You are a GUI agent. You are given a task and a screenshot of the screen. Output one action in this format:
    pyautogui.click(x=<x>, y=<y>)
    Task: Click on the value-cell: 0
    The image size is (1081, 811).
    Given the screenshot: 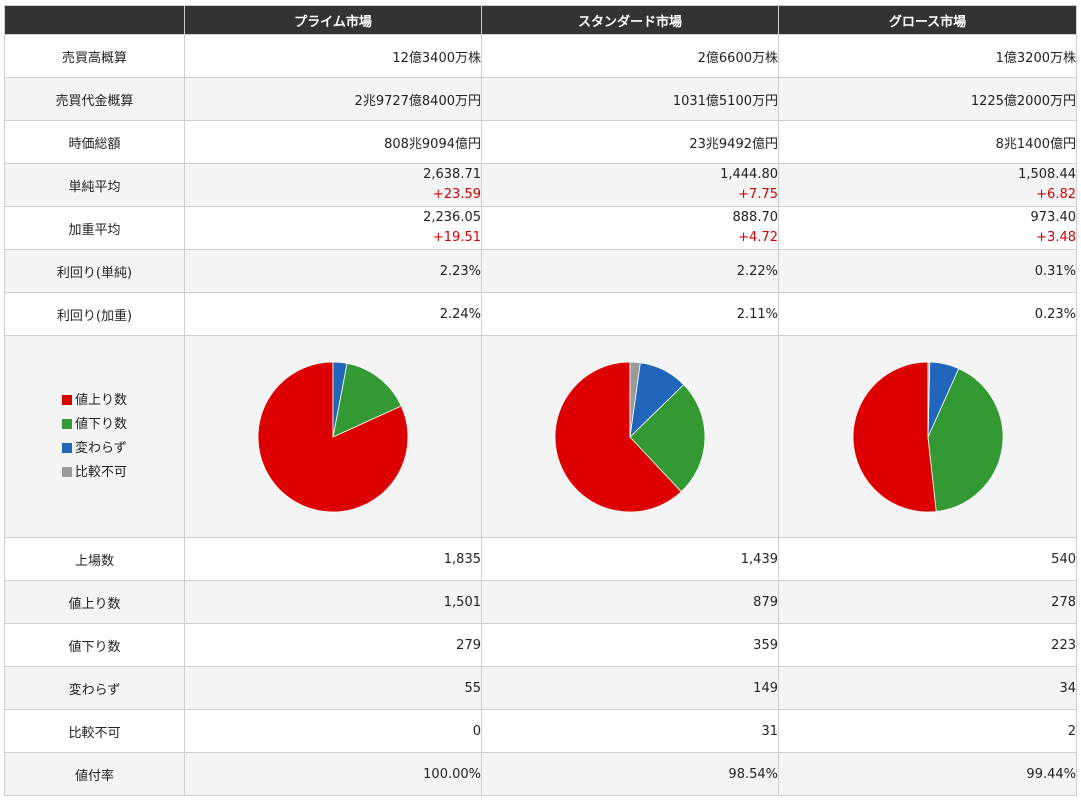 What is the action you would take?
    pyautogui.click(x=333, y=731)
    